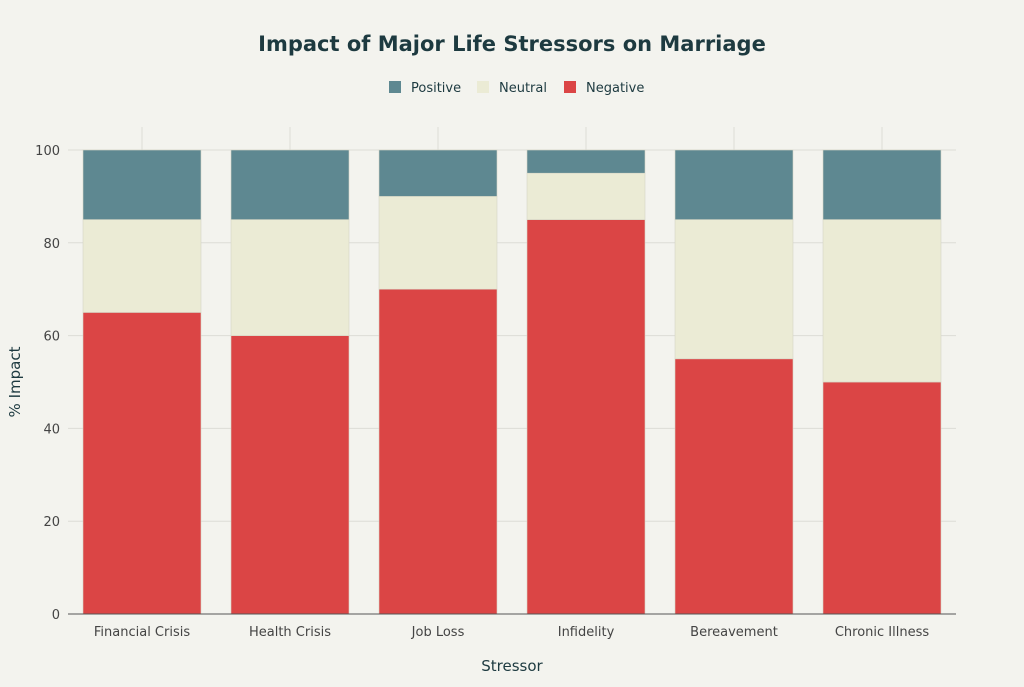 Image resolution: width=1024 pixels, height=687 pixels. Describe the element at coordinates (51, 337) in the screenshot. I see `y-tick-label: 60` at that location.